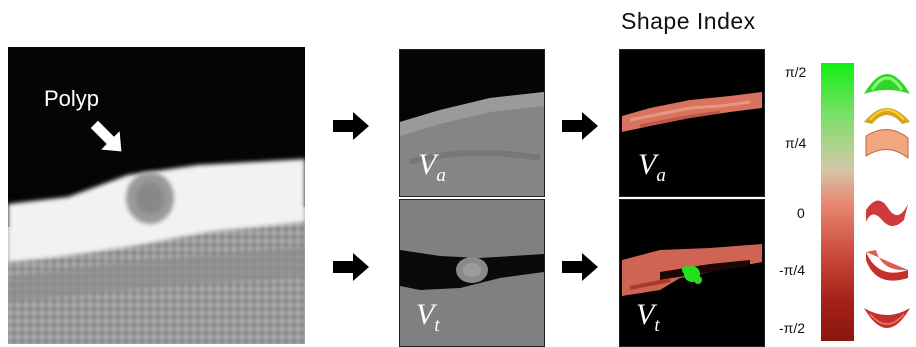  What do you see at coordinates (72, 98) in the screenshot?
I see `polyp-label: Polyp` at bounding box center [72, 98].